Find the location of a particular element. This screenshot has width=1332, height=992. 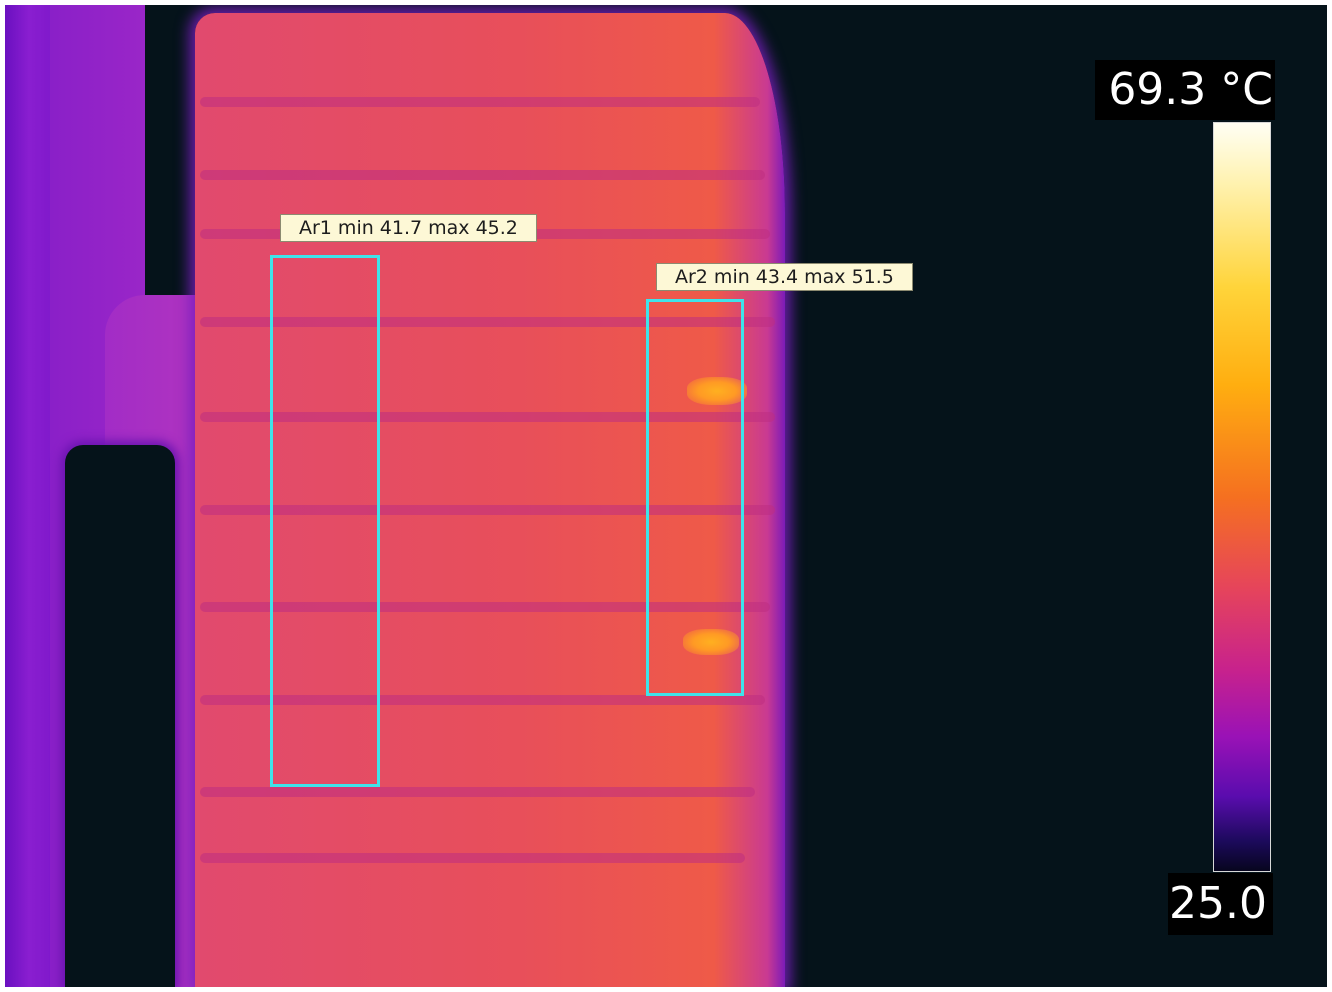

temperature-scale-bar is located at coordinates (1242, 497).